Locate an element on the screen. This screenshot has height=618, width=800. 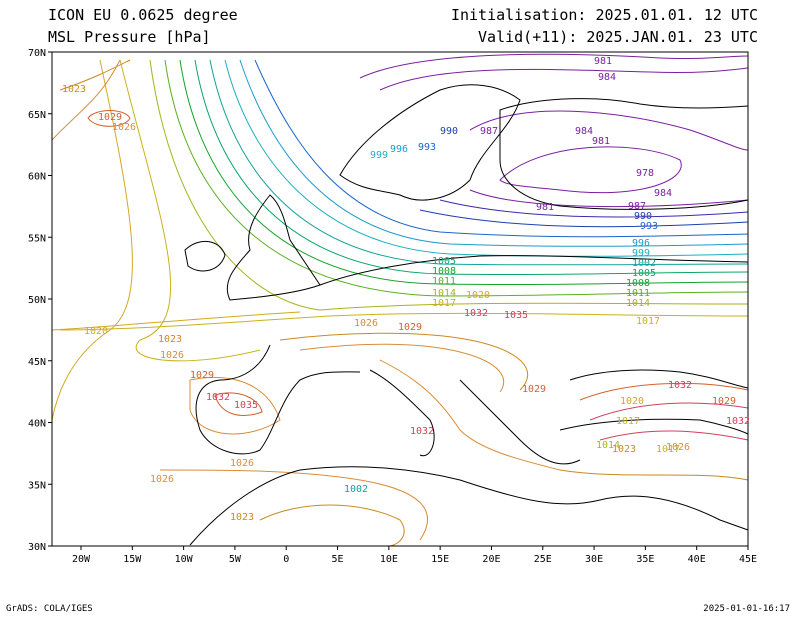
lat-label: 60N is located at coordinates (37, 177).